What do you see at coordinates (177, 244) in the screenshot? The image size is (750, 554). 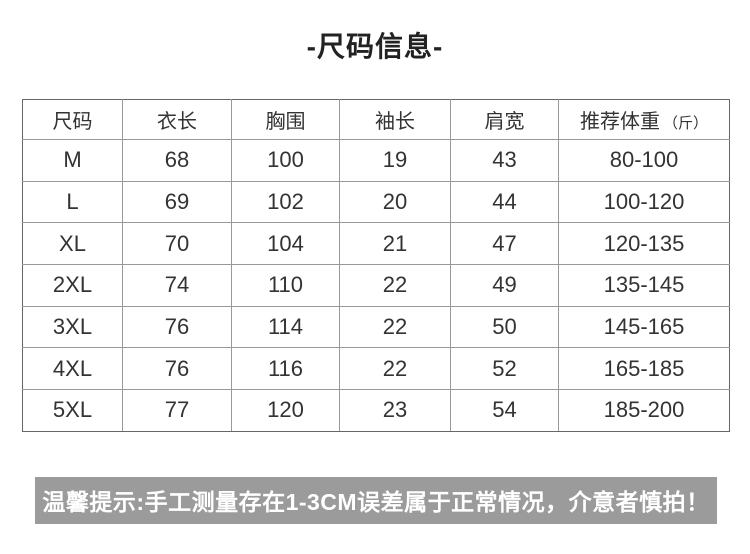 I see `cell-length: 70` at bounding box center [177, 244].